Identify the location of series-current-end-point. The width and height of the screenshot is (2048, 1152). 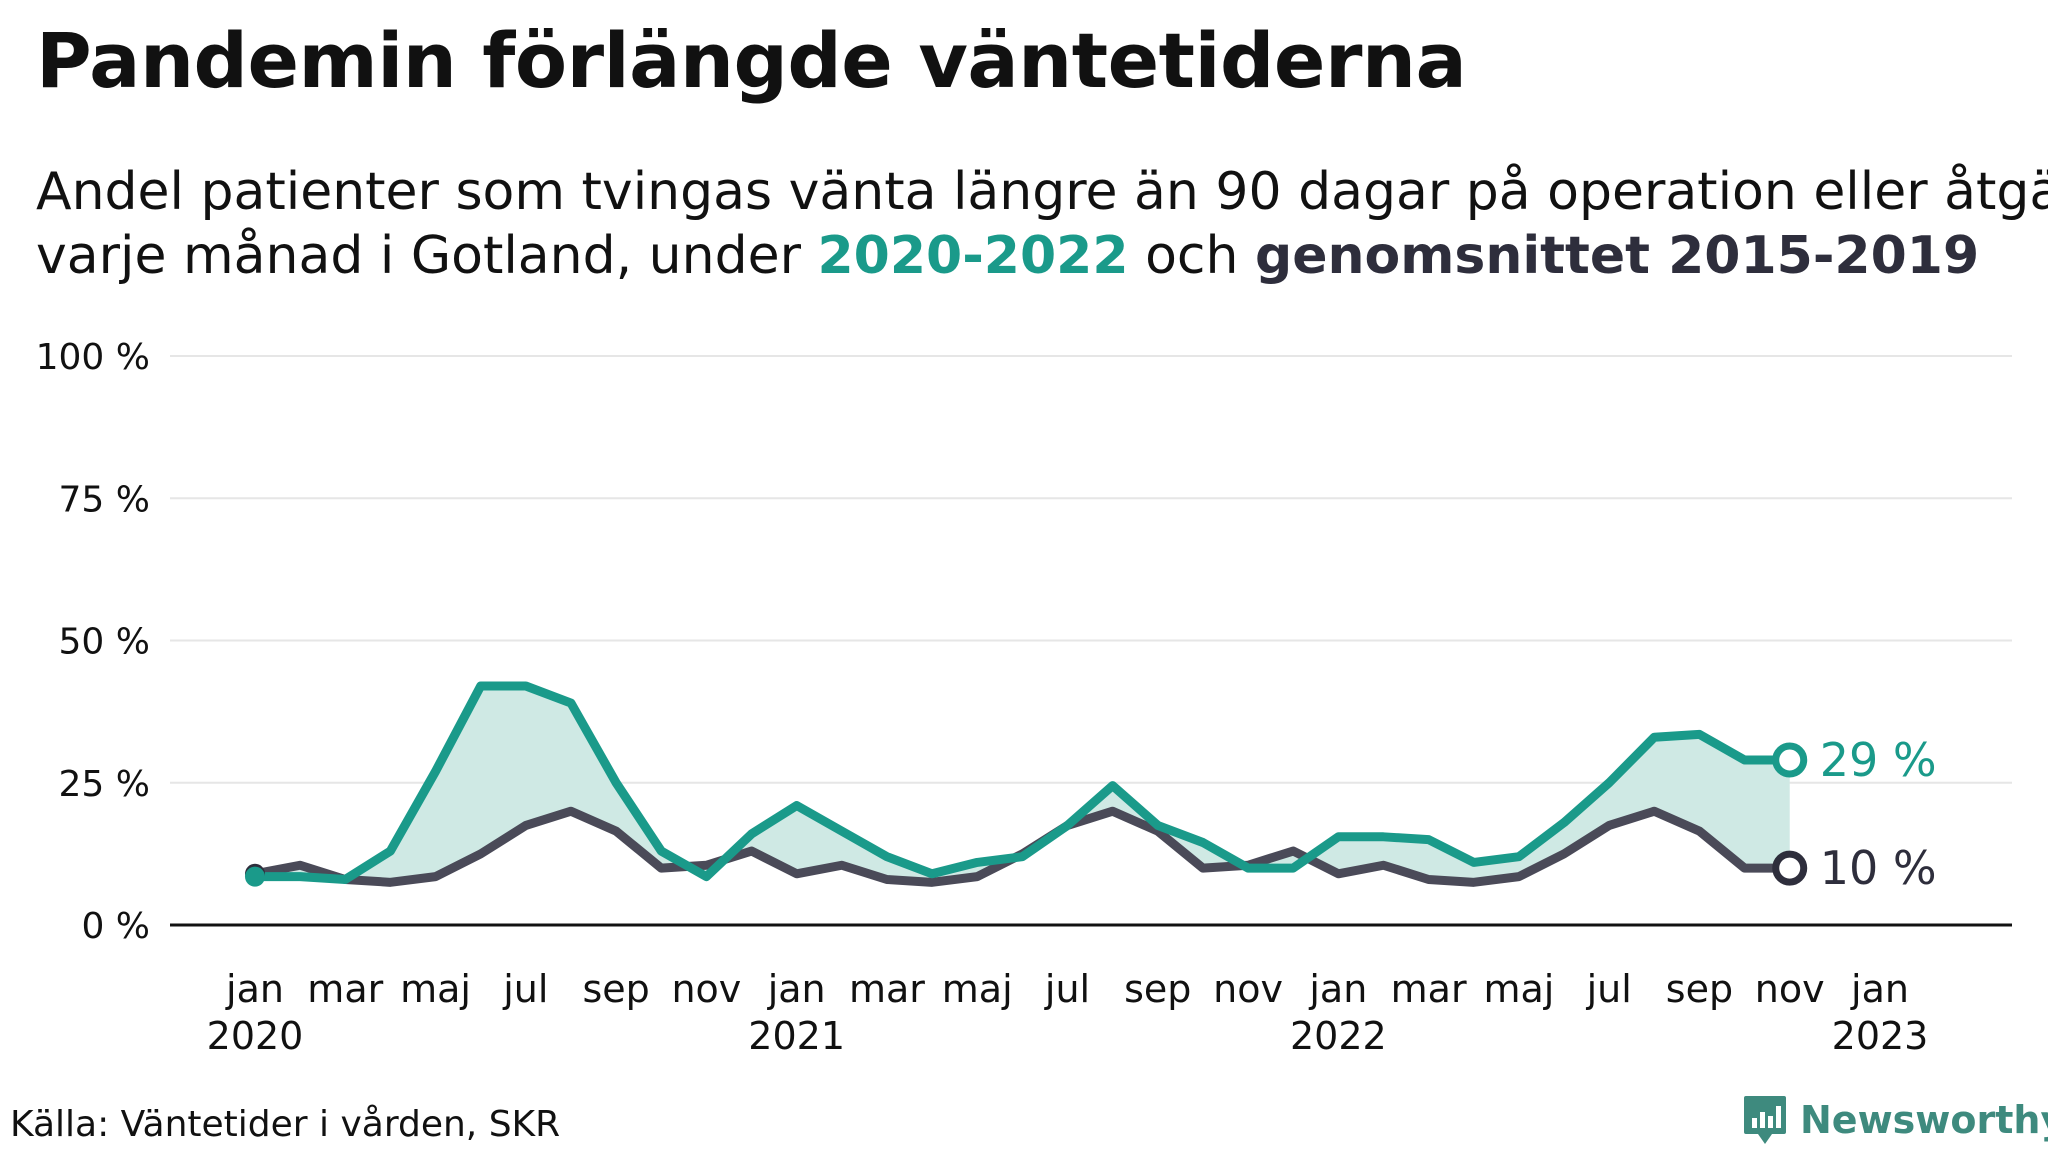
(1790, 760).